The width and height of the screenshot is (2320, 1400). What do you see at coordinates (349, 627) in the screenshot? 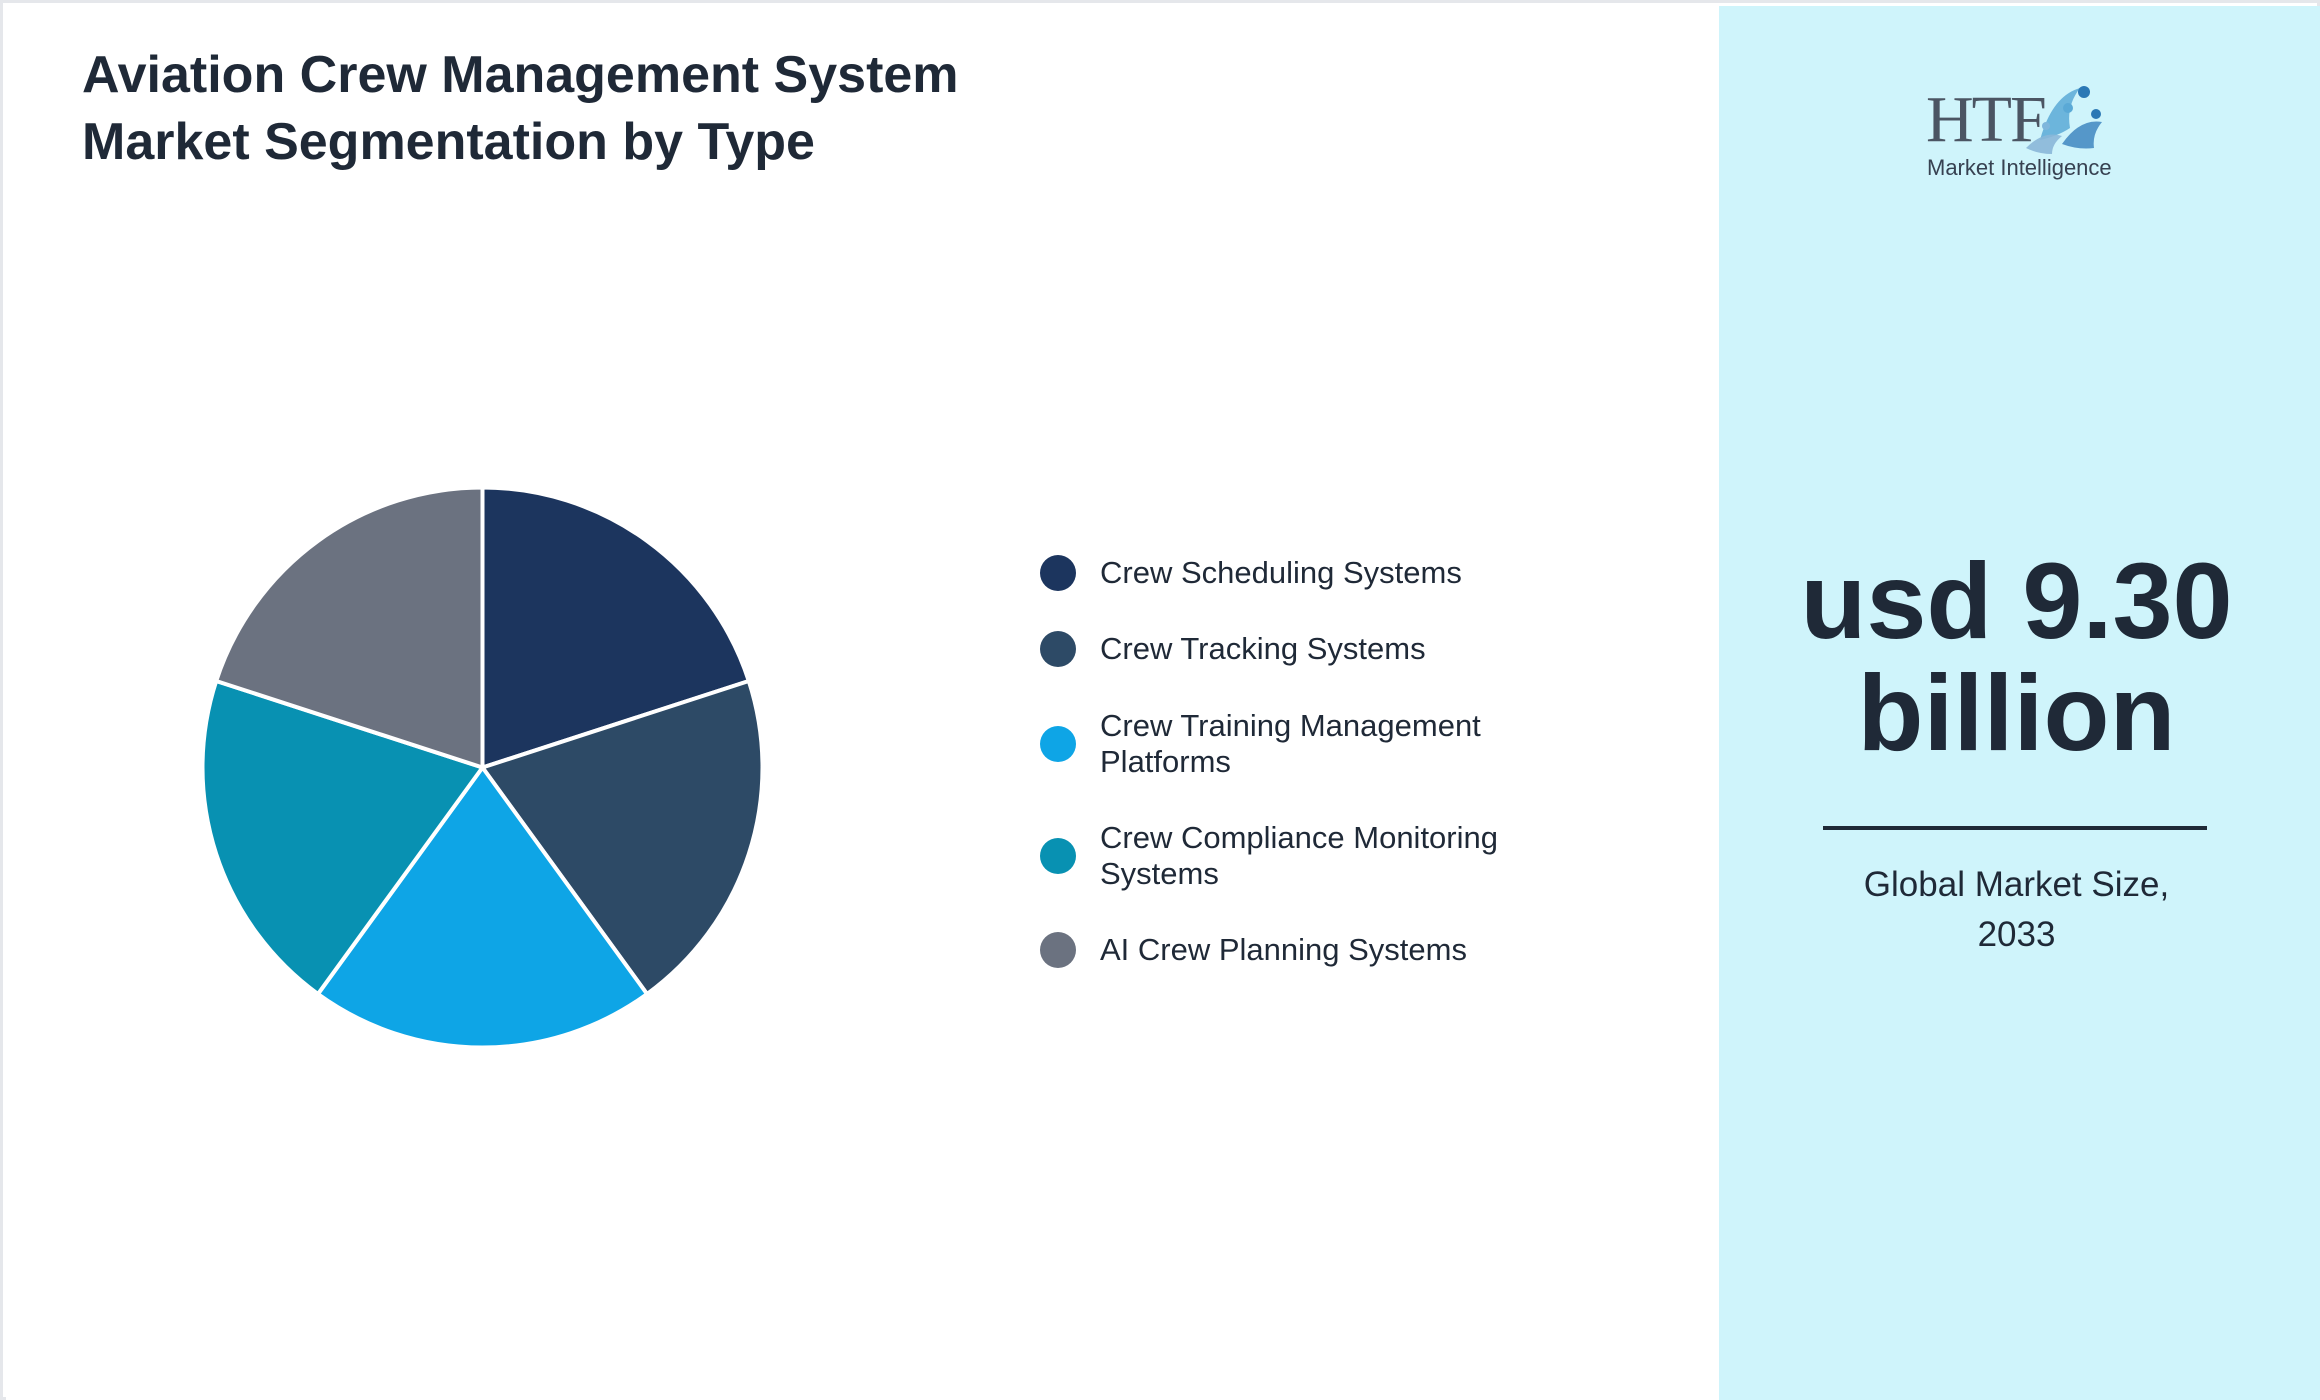
I see `pie-slice-ai-crew-planning-systems` at bounding box center [349, 627].